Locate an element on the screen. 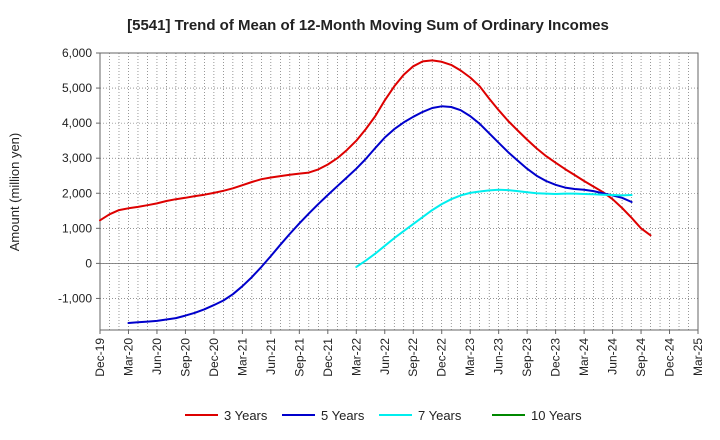 The width and height of the screenshot is (720, 440). legend-item-10-years: 10 Years is located at coordinates (537, 415).